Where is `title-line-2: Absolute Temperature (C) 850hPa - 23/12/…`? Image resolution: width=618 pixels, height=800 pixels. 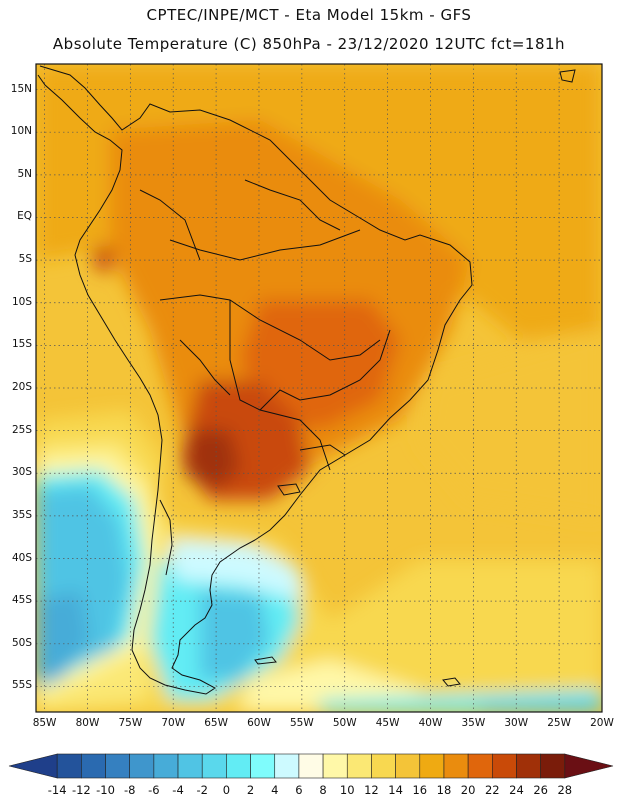 title-line-2: Absolute Temperature (C) 850hPa - 23/12/… is located at coordinates (309, 44).